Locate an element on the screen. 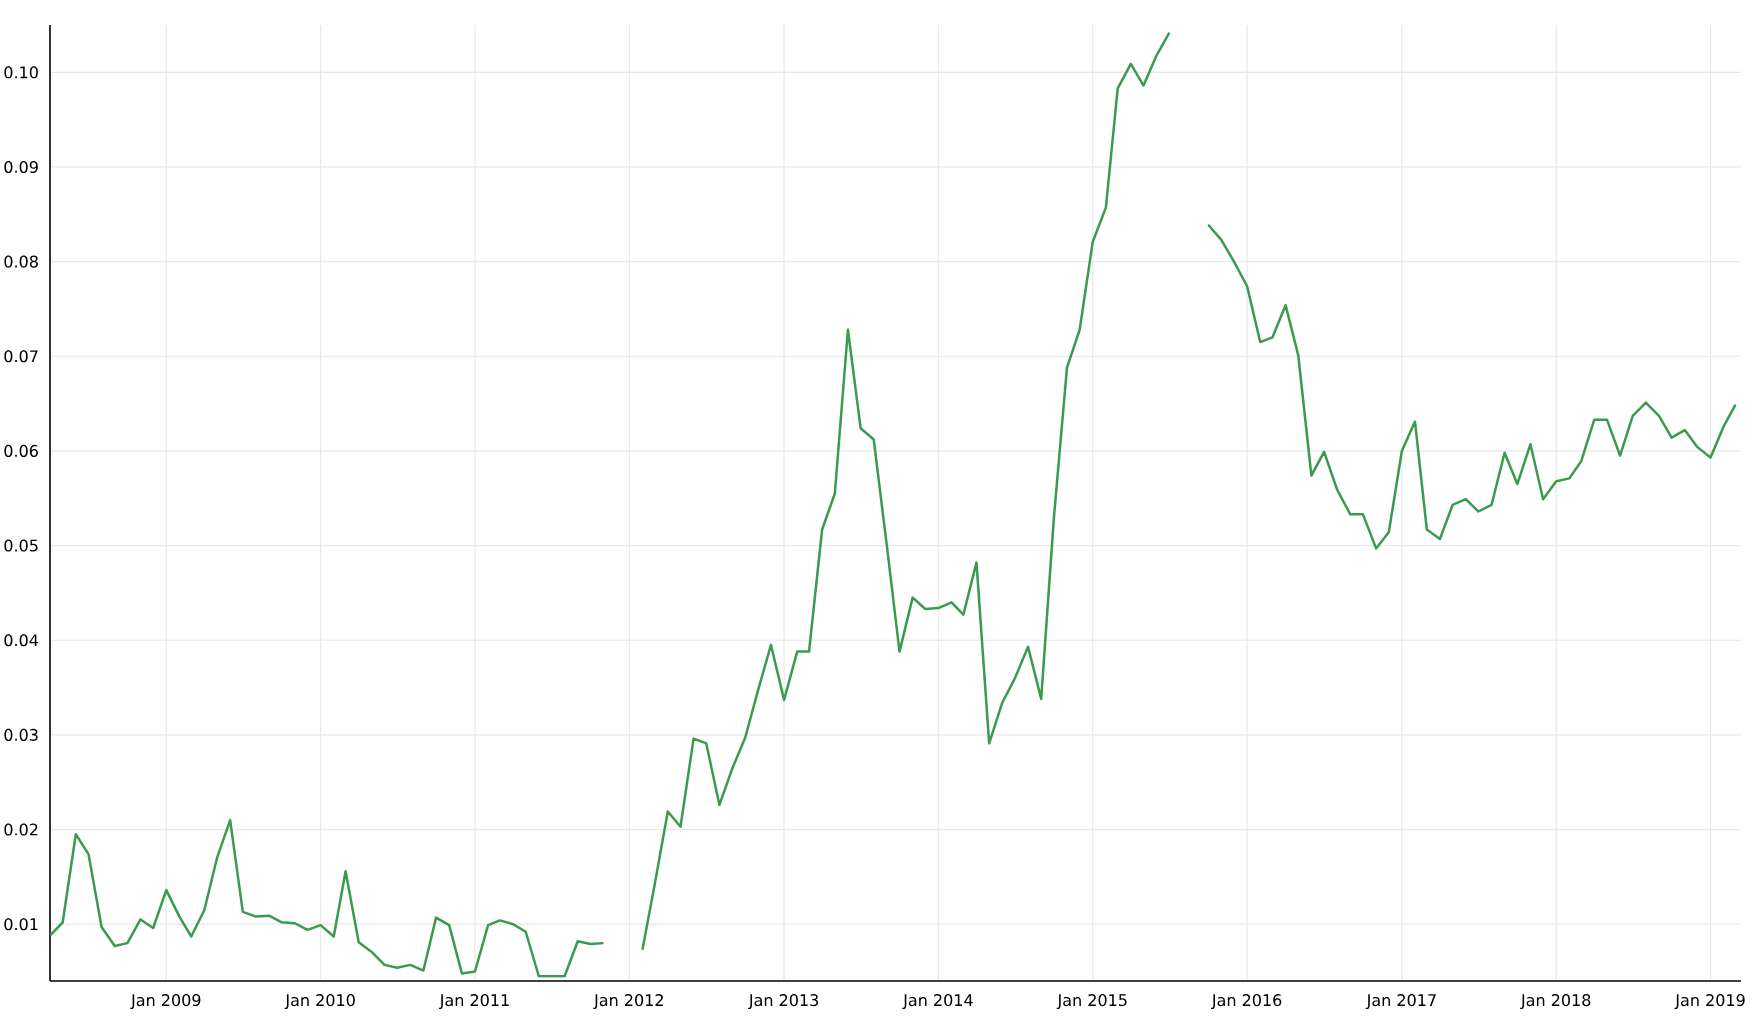 The image size is (1756, 1016). y-tick-label: 0.04 is located at coordinates (21, 640).